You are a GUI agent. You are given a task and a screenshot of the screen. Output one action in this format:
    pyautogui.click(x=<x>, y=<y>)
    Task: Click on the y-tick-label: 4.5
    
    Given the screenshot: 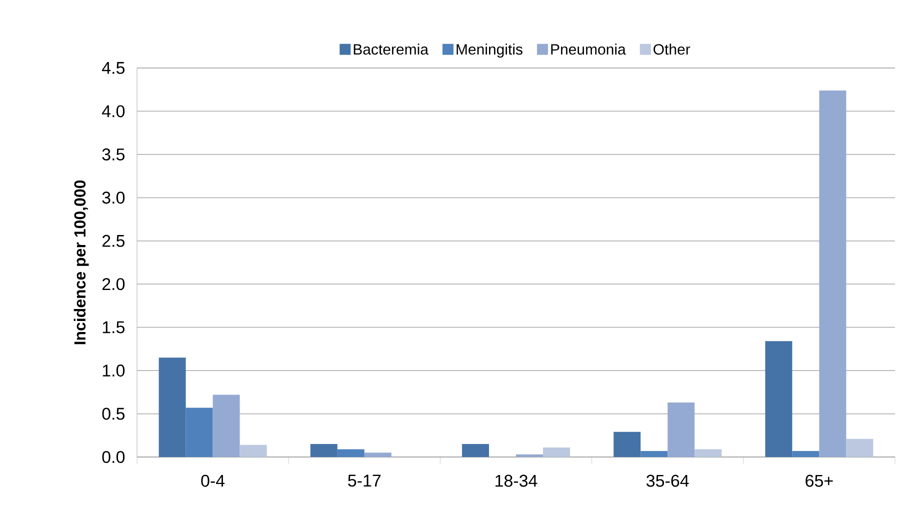 What is the action you would take?
    pyautogui.click(x=113, y=68)
    